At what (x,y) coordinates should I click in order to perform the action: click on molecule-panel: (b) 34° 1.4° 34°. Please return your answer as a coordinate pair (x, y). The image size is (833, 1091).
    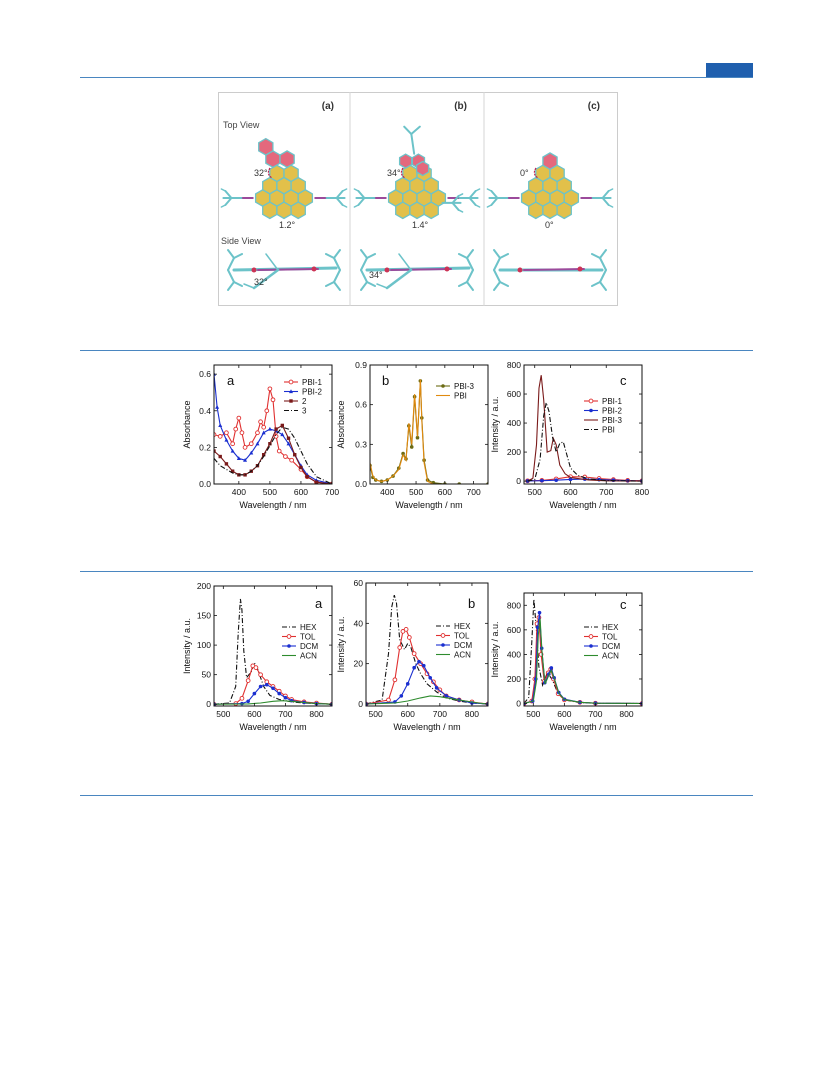
    Looking at the image, I should click on (417, 196).